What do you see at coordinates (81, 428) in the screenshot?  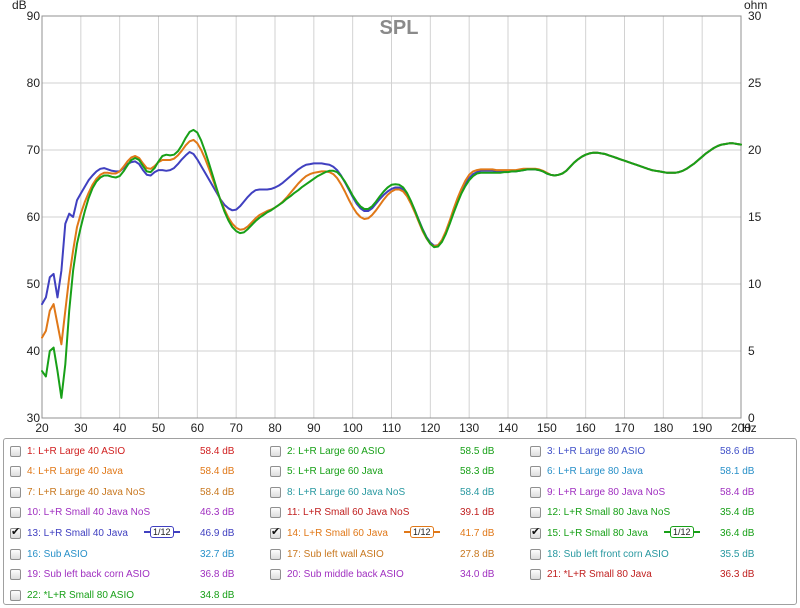 I see `x-tick-label: 30` at bounding box center [81, 428].